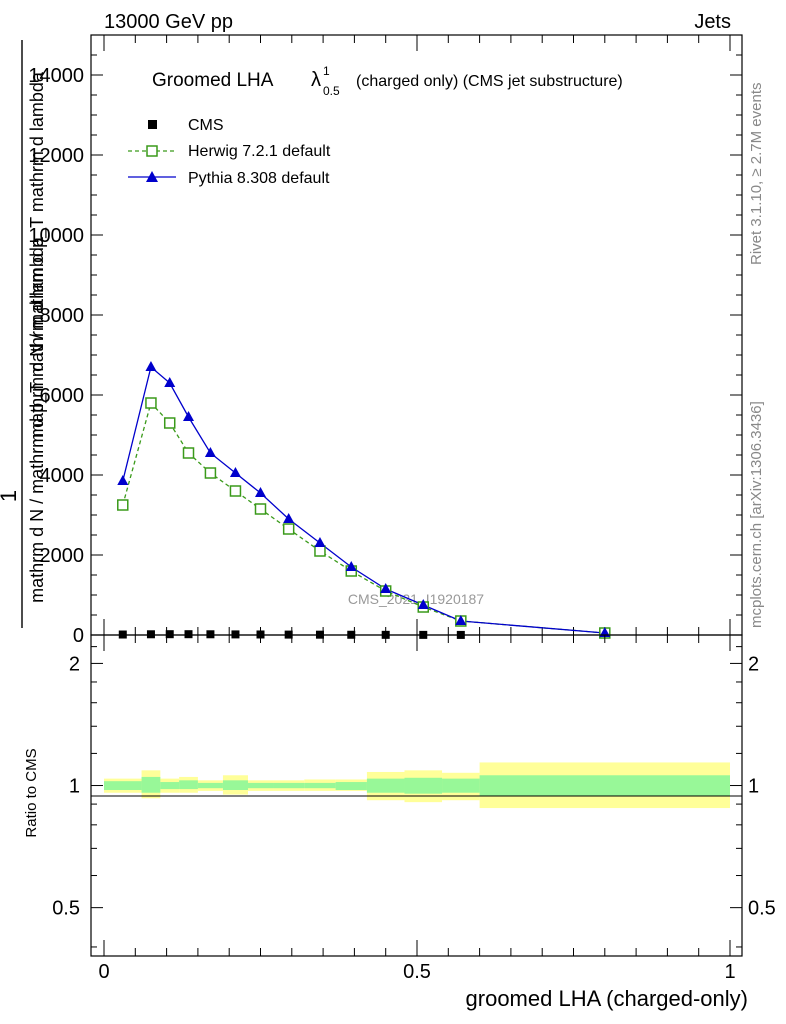  I want to click on main-y-tick-label: 2000, so click(62, 556).